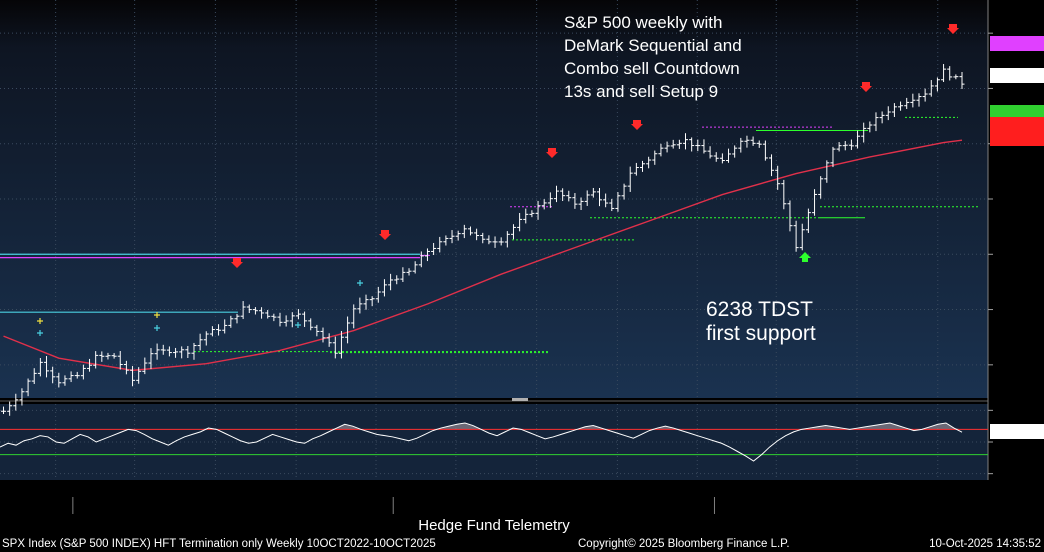  I want to click on right-axis-labels, so click(1017, 237).